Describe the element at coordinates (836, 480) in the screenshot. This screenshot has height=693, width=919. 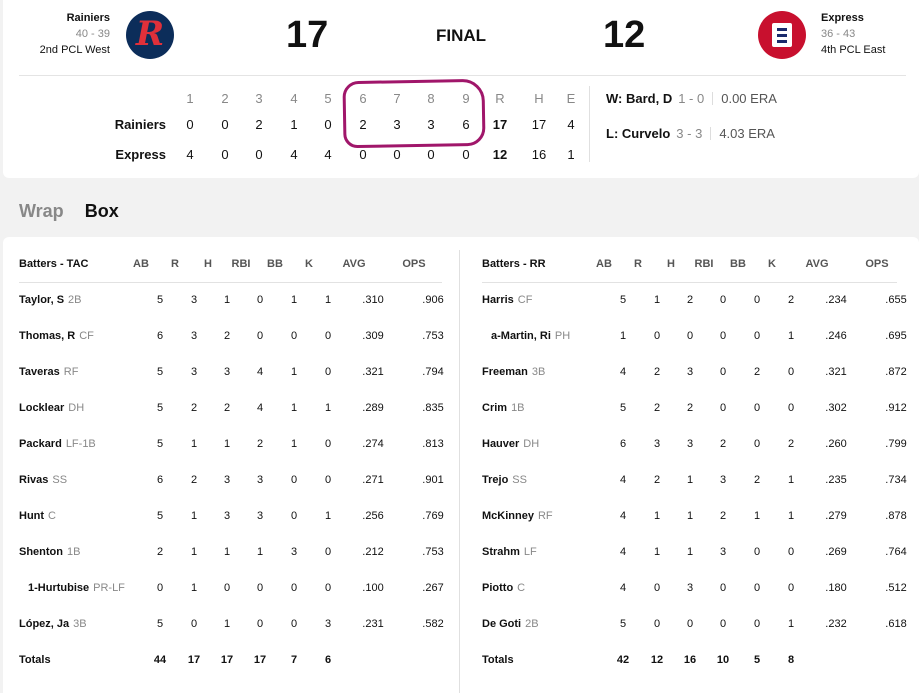
I see `stat-cell: .235` at that location.